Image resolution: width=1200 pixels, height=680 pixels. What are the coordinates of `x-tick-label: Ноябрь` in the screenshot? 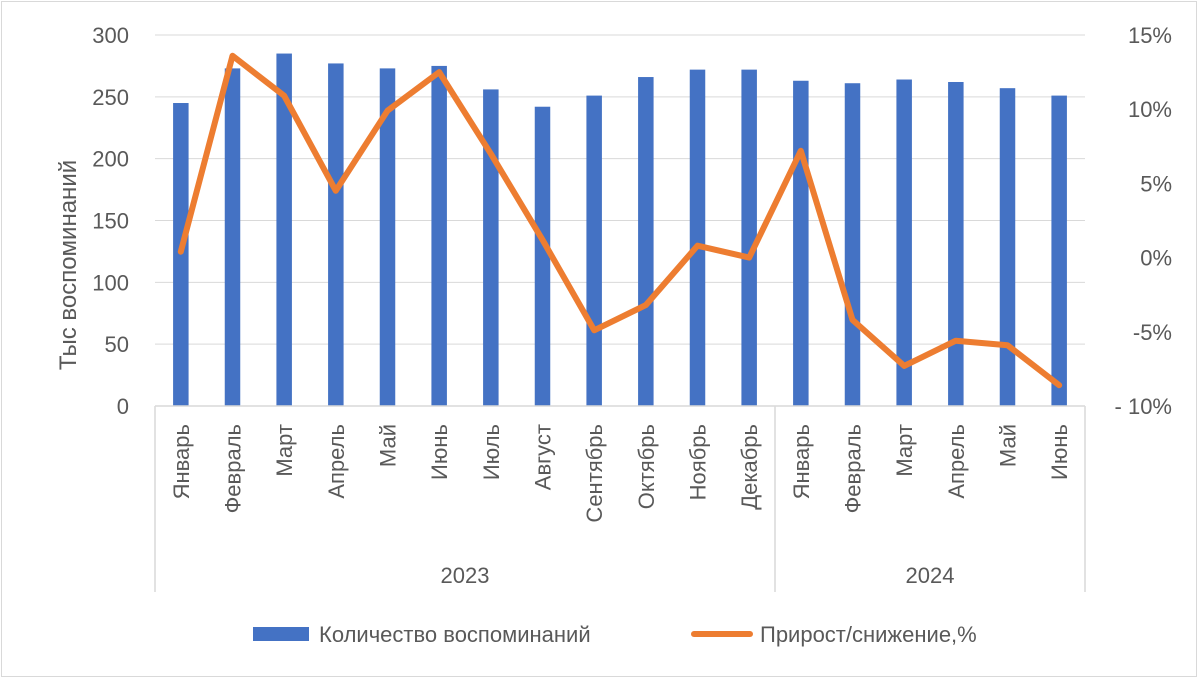 It's located at (698, 462).